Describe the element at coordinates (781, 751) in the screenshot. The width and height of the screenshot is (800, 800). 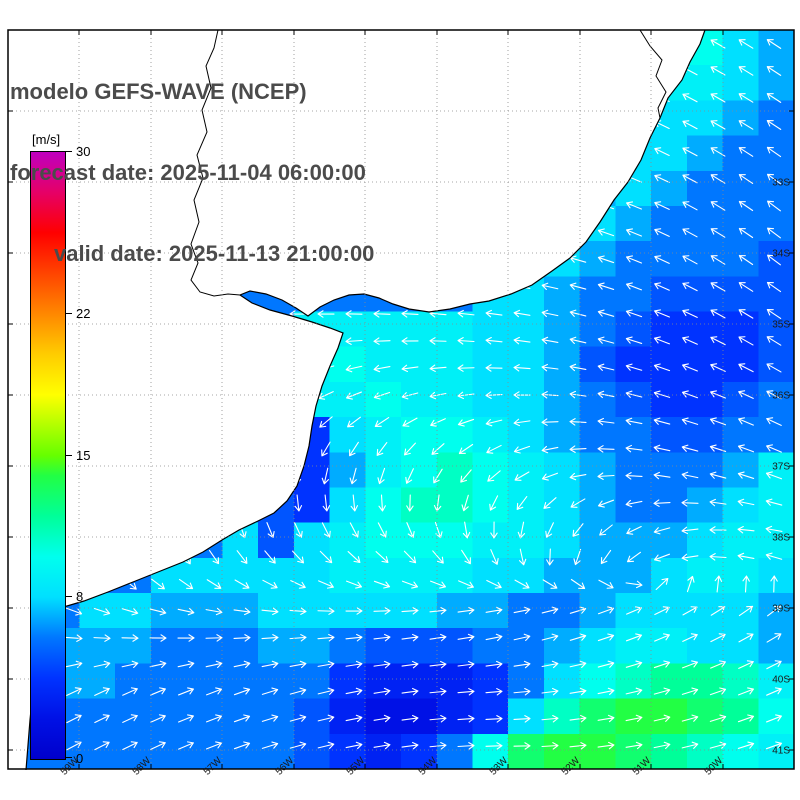
I see `lat-label: 41S` at that location.